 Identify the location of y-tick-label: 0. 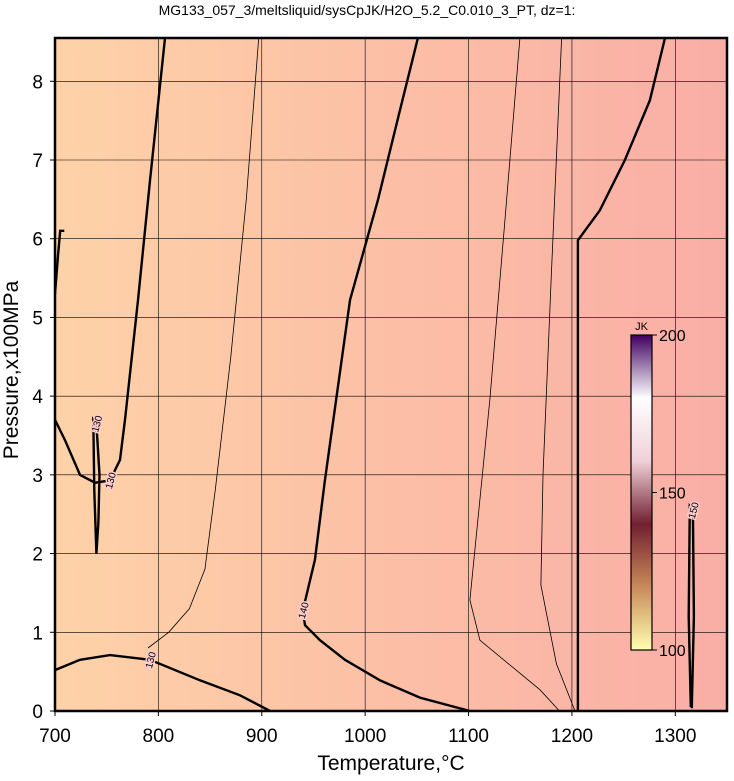
(37, 712).